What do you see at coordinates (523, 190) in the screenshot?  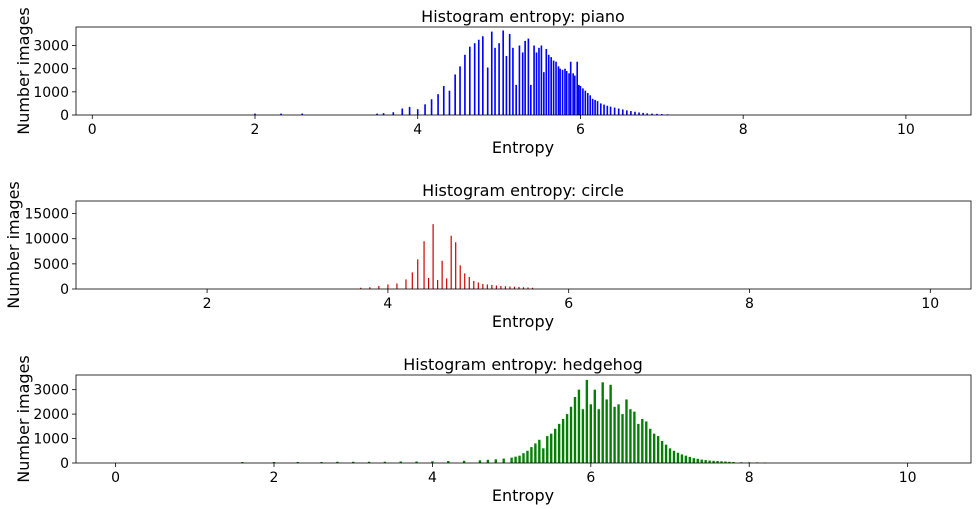 I see `chart-circle-title: Histogram entropy: circle` at bounding box center [523, 190].